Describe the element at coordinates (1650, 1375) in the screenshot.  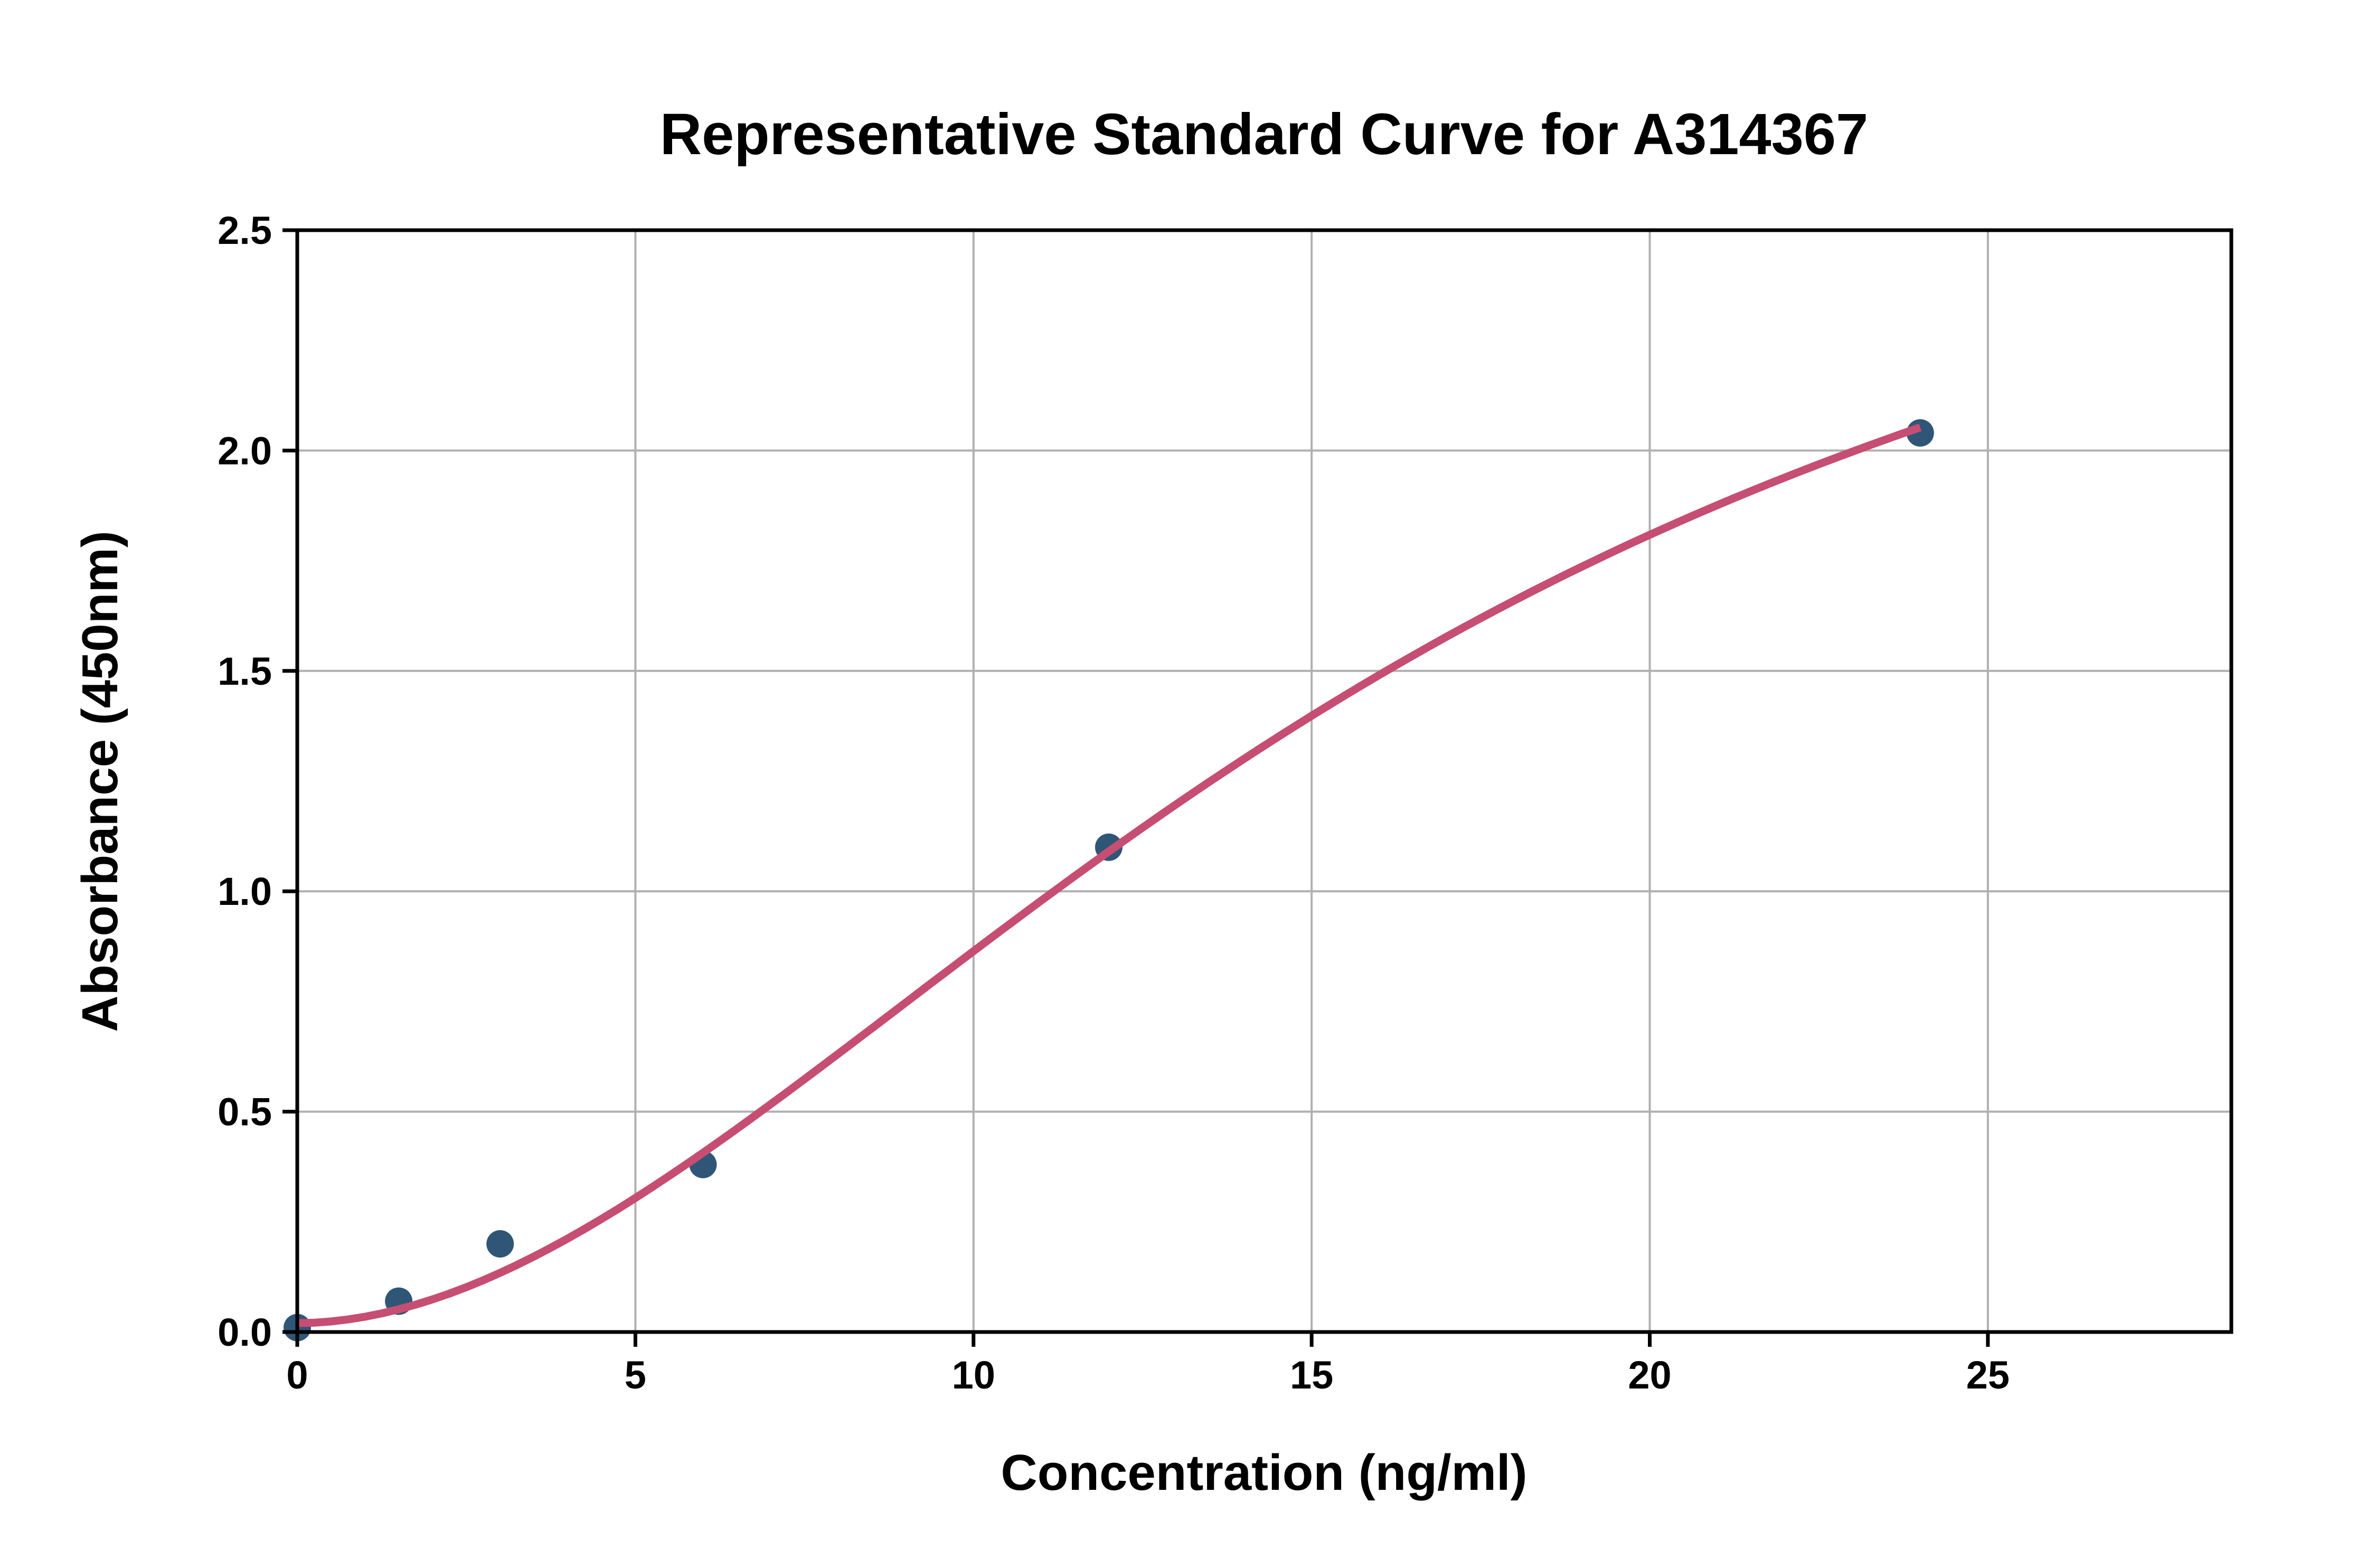
I see `x-tick-label-20: 20` at that location.